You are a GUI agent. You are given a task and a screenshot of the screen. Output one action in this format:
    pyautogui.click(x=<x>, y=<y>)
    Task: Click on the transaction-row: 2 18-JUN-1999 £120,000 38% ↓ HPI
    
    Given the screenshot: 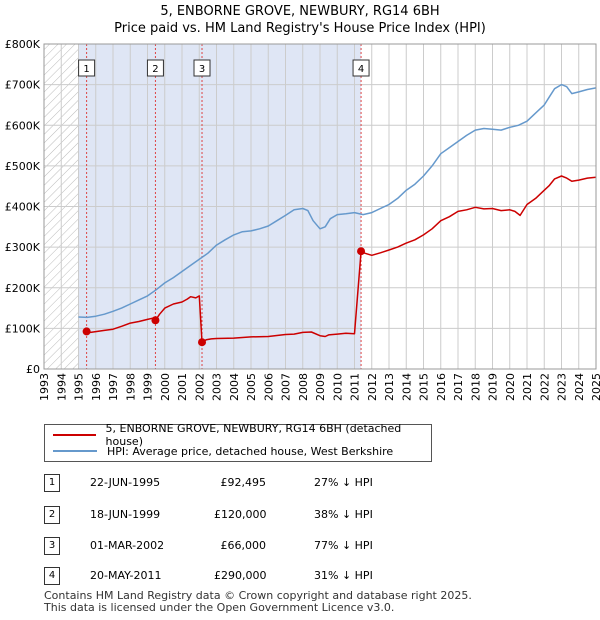 What is the action you would take?
    pyautogui.click(x=224, y=516)
    